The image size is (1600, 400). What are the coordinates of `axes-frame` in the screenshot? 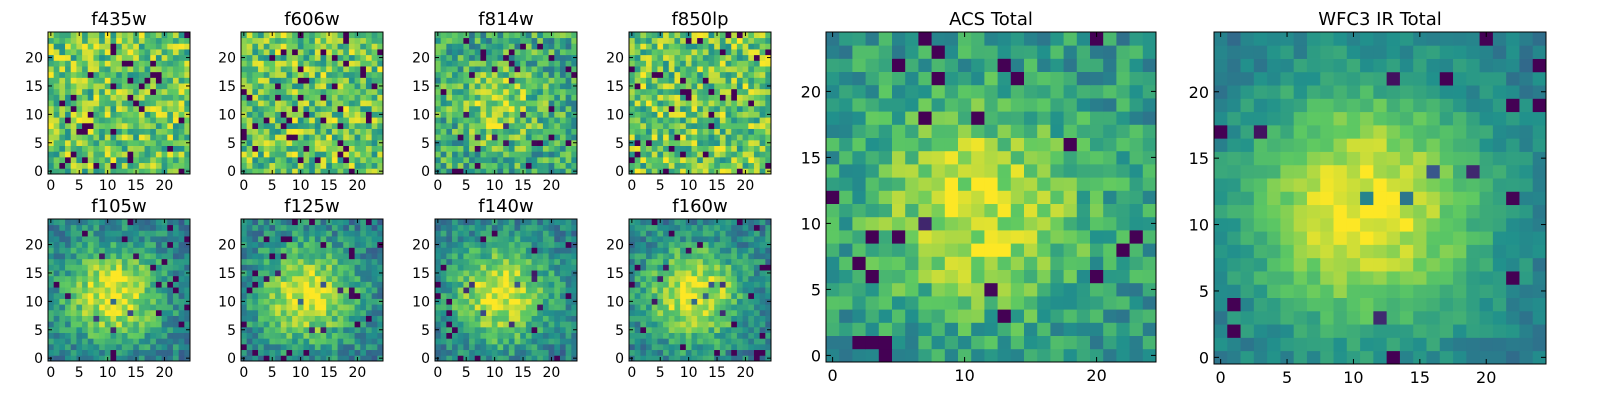 It's located at (119, 103).